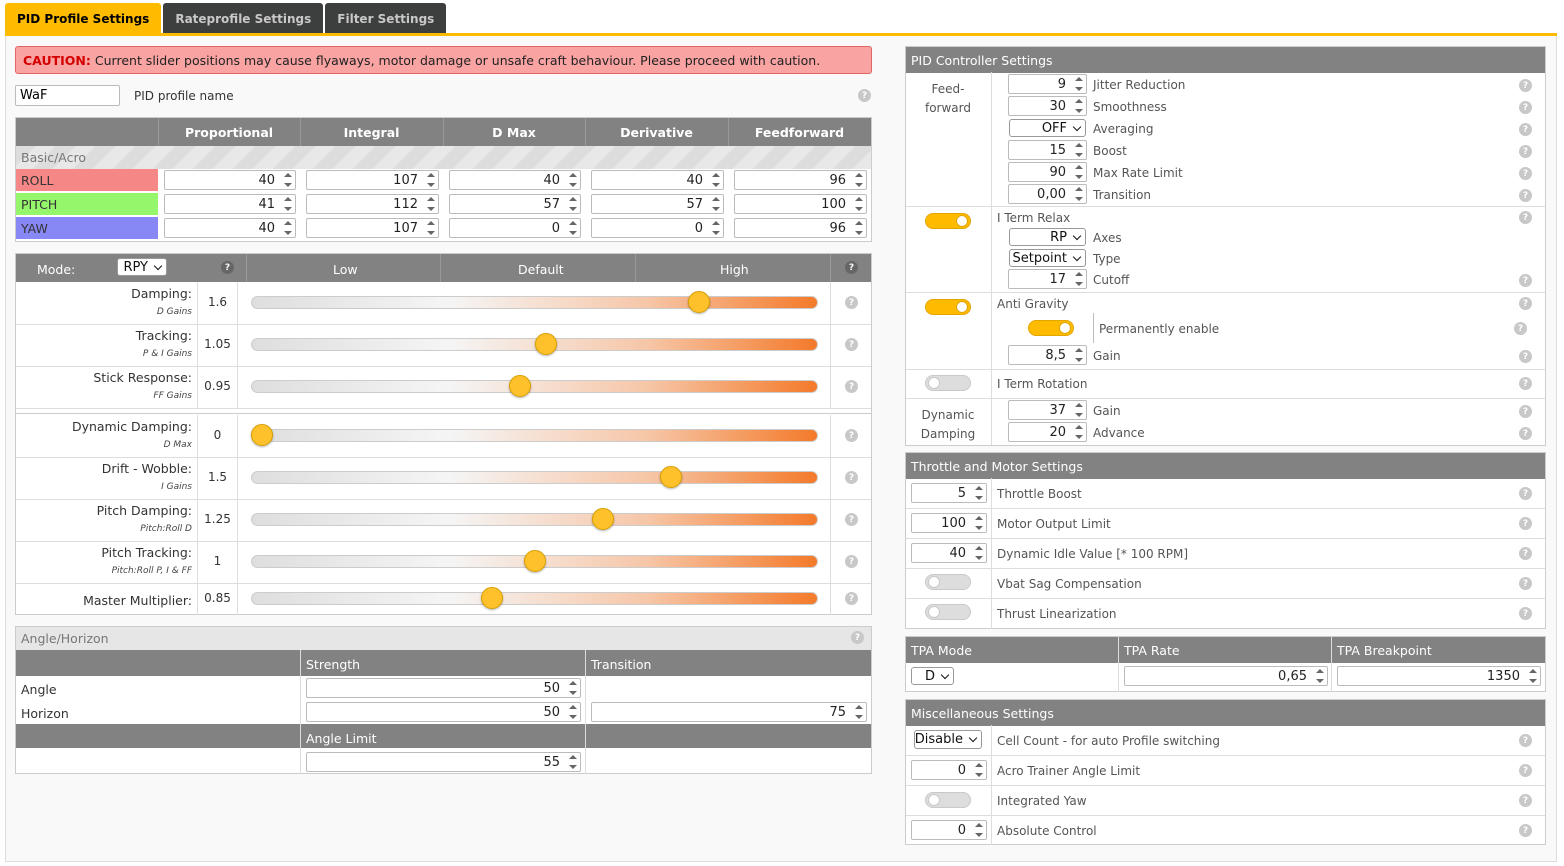  Describe the element at coordinates (657, 204) in the screenshot. I see `pid-pitch-input-3: 57` at that location.